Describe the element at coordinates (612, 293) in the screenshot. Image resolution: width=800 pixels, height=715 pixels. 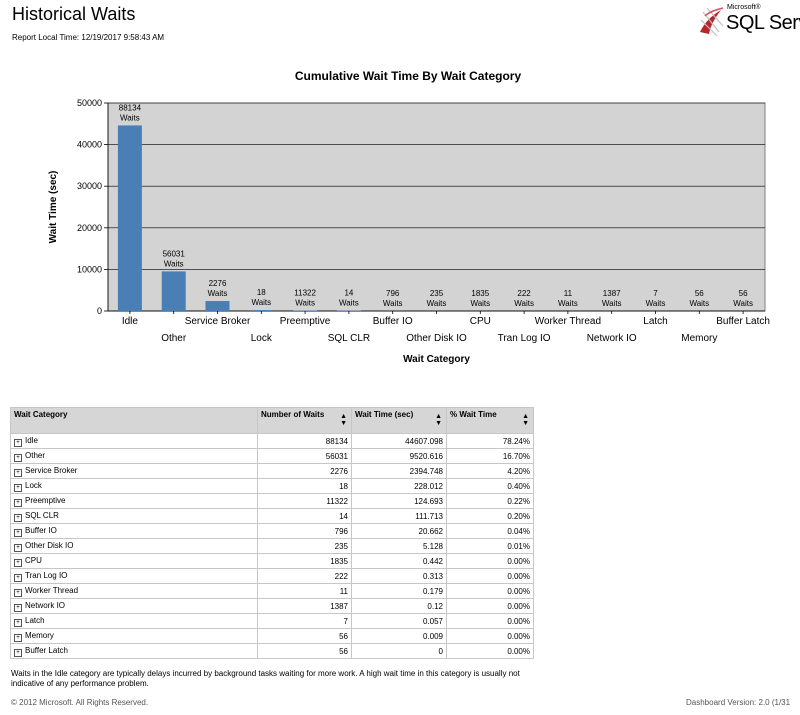
I see `bar-data-label: 1387` at that location.